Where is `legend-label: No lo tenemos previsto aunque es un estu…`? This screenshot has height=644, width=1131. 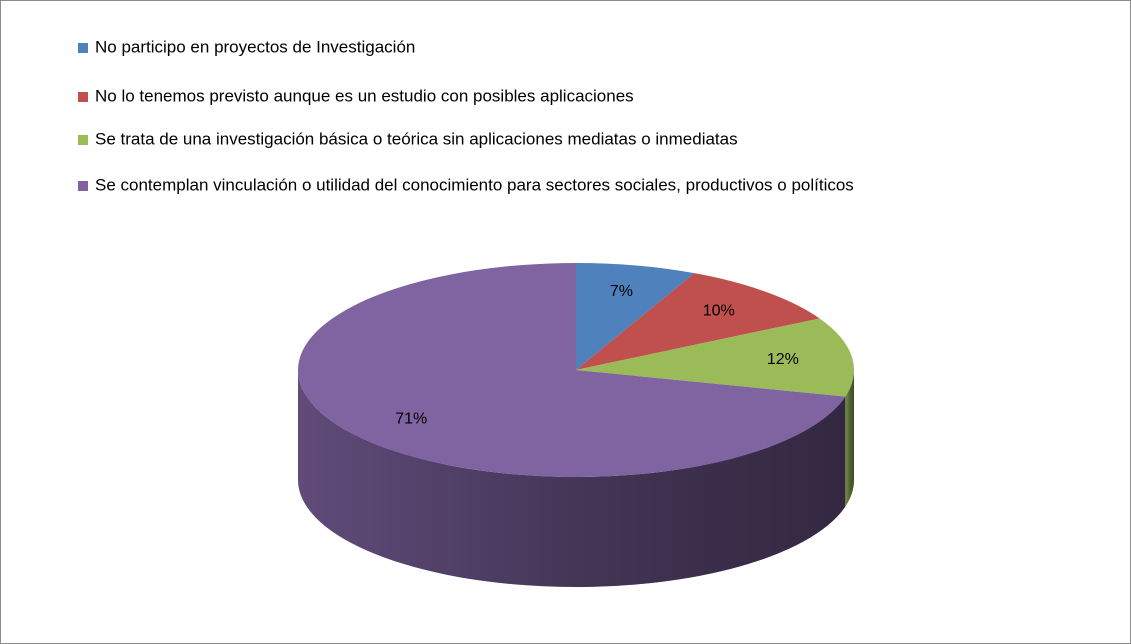
legend-label: No lo tenemos previsto aunque es un estu… is located at coordinates (364, 95).